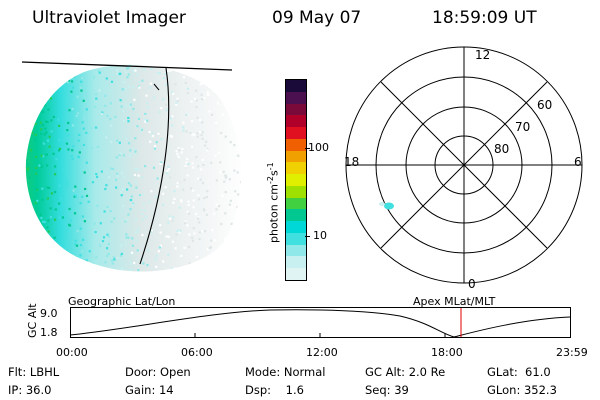 This screenshot has width=600, height=400. What do you see at coordinates (318, 147) in the screenshot?
I see `colorbar-tick-100: 100` at bounding box center [318, 147].